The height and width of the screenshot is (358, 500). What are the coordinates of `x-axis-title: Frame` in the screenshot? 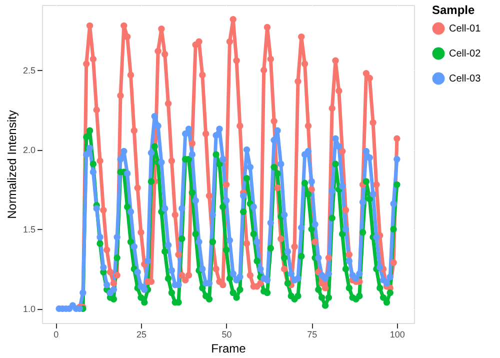 It's located at (228, 349).